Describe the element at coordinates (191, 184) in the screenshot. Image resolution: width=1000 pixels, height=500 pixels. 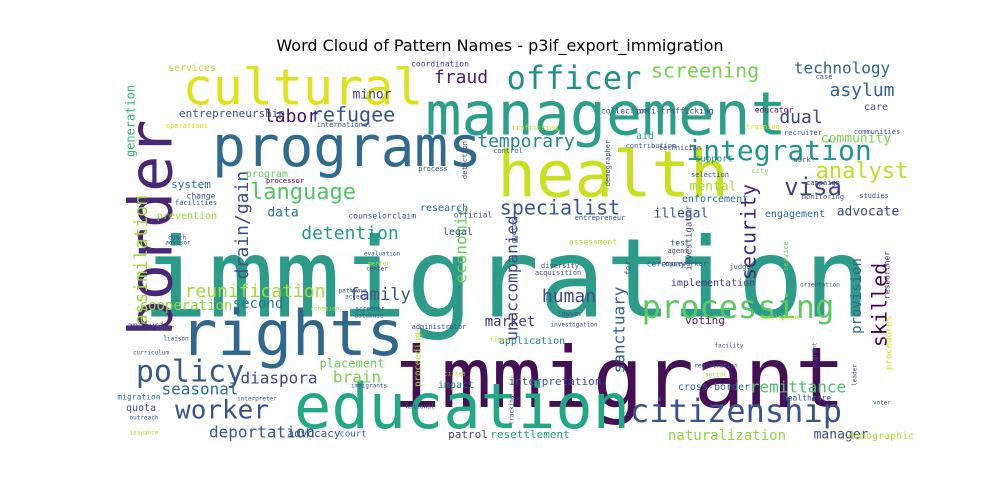
I see `word-system: system` at that location.